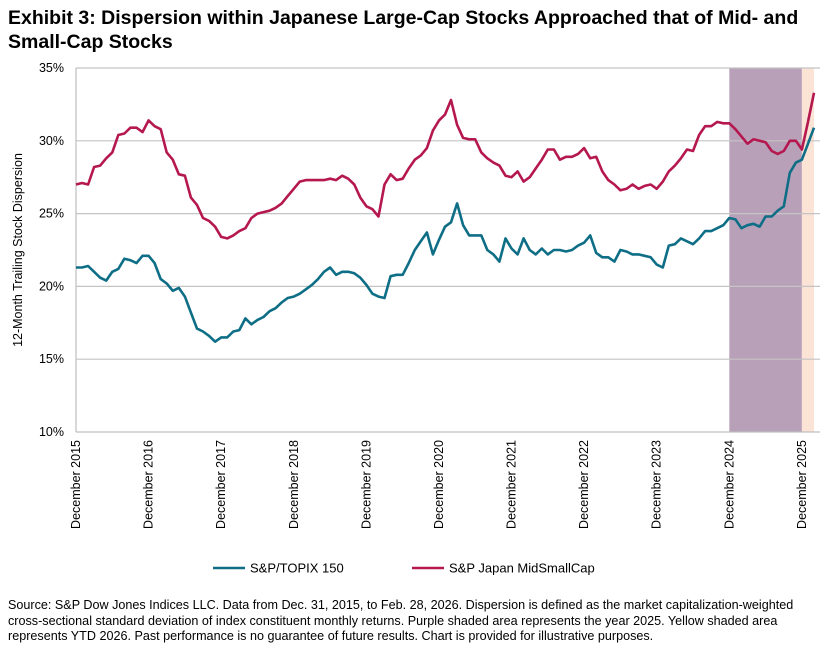 The width and height of the screenshot is (829, 667). What do you see at coordinates (51, 359) in the screenshot?
I see `y-tick-label: 15%` at bounding box center [51, 359].